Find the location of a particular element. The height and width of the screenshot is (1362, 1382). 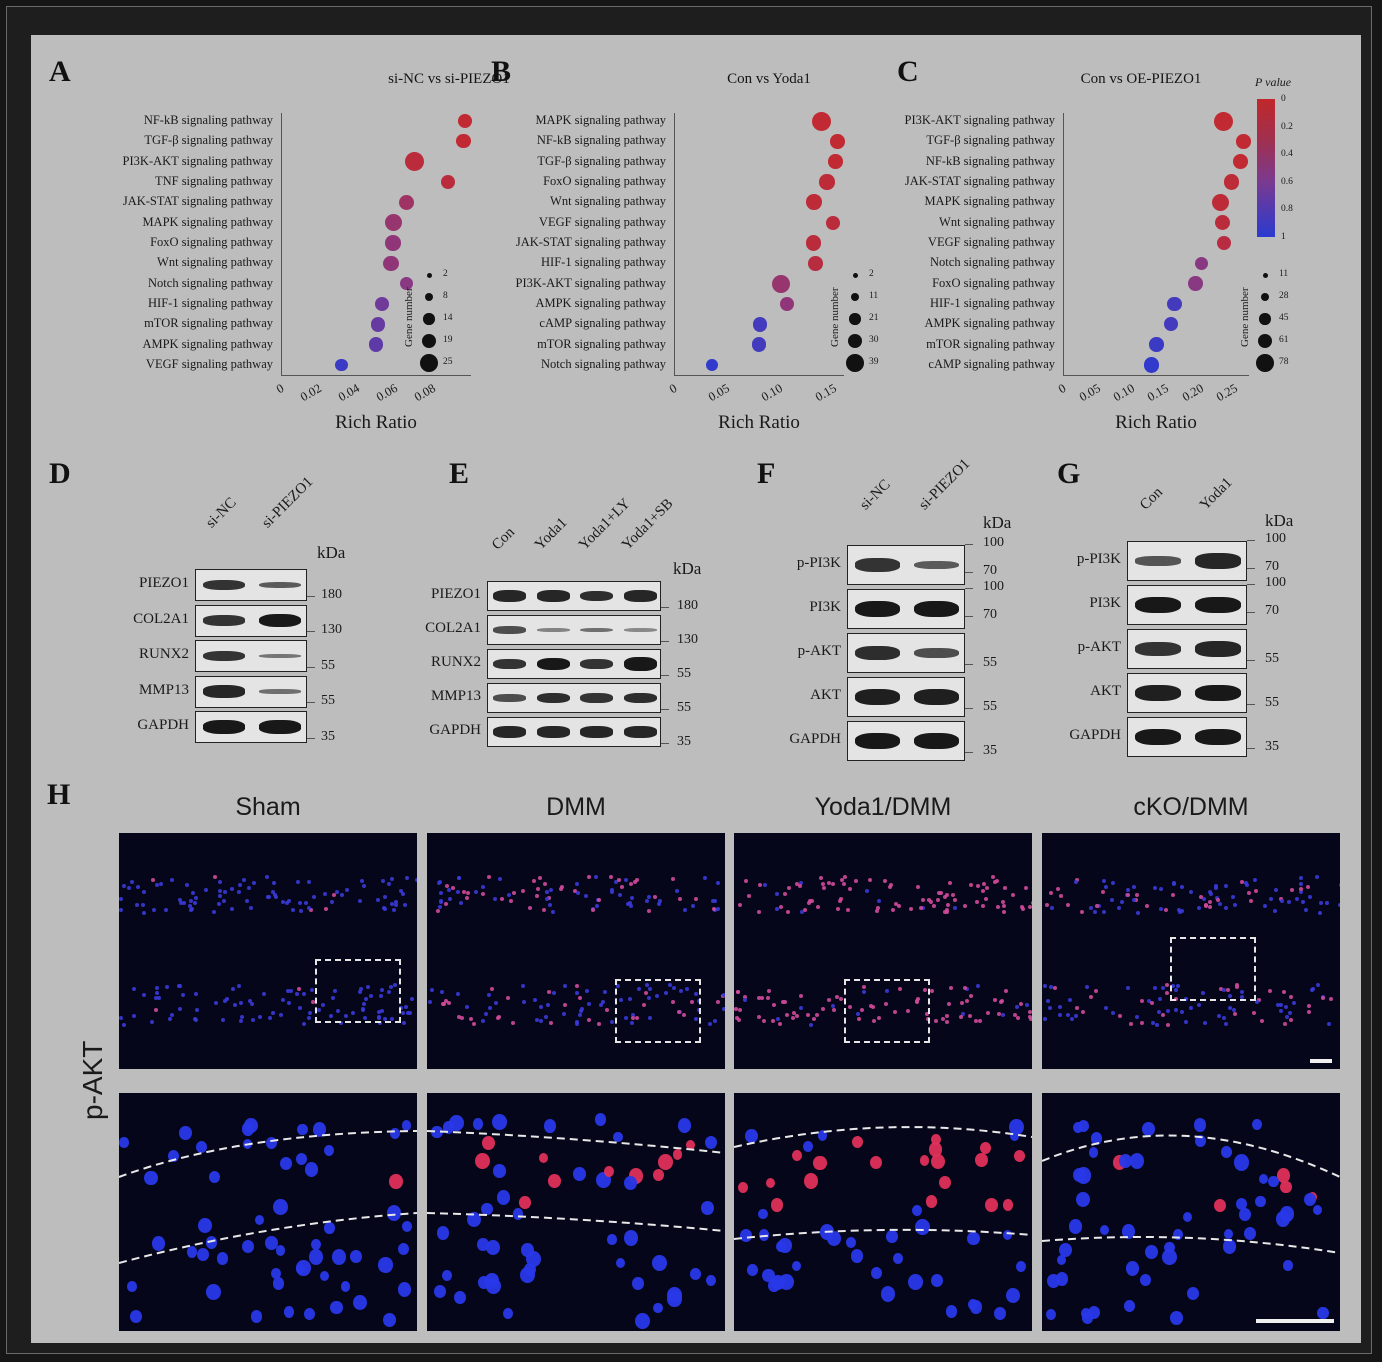

lane-label: Yoda1 is located at coordinates (551, 534).